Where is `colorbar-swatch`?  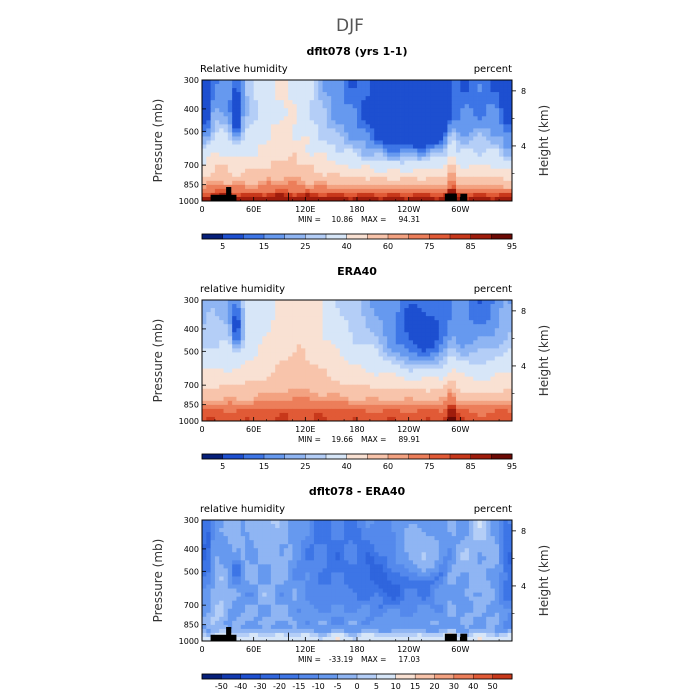 colorbar-swatch is located at coordinates (295, 456).